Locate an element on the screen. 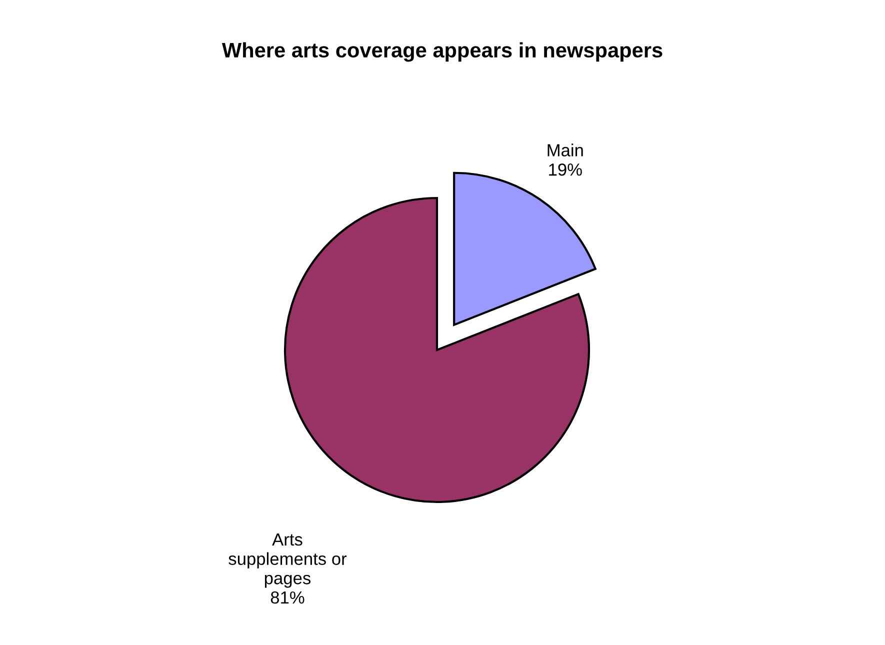  data-label: 19% is located at coordinates (565, 169).